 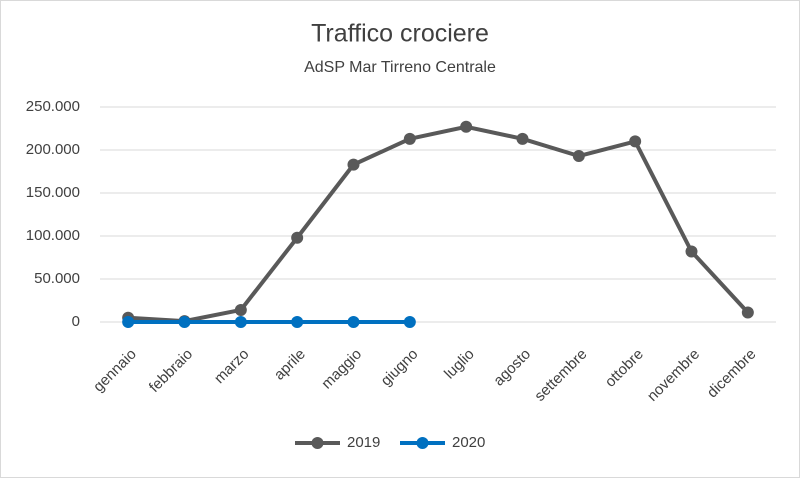 What do you see at coordinates (53, 106) in the screenshot?
I see `y-tick-label: 250.000` at bounding box center [53, 106].